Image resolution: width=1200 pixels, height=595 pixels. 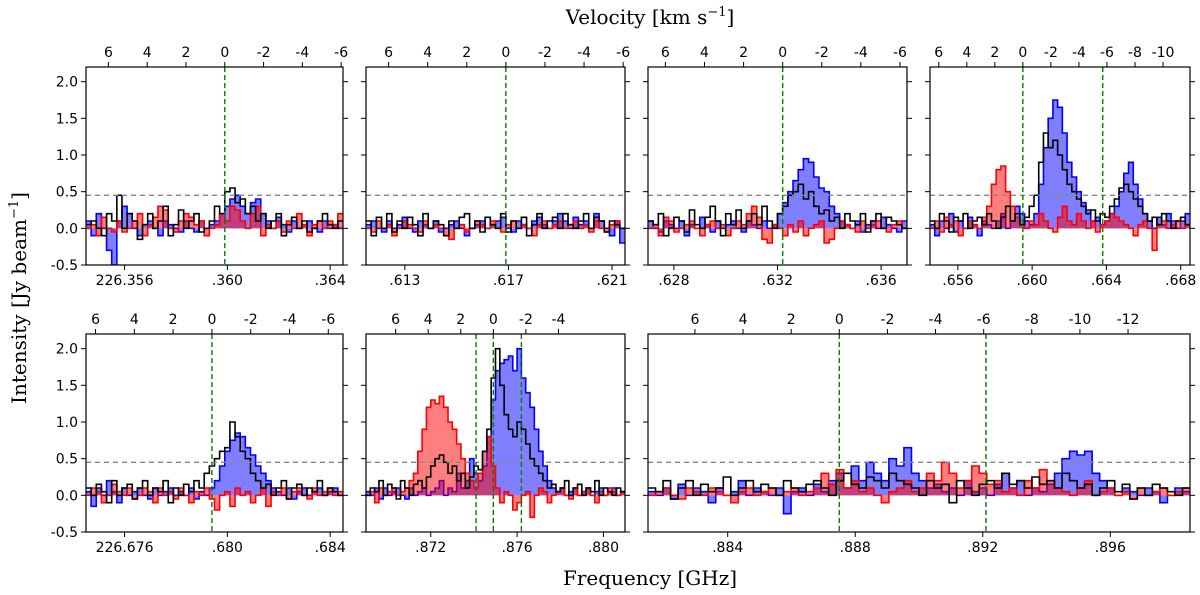 I want to click on panel-bottom-2: .872 .876 .880 6 4 2 0 -2 -4, so click(x=495, y=434).